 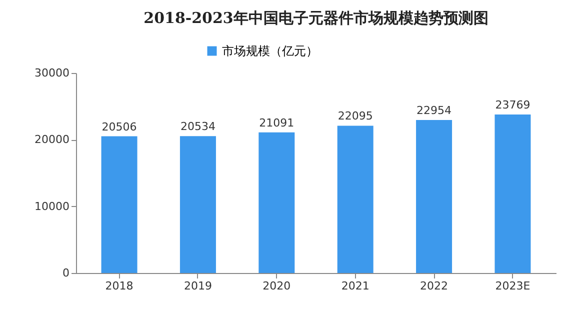 I want to click on x-tick-label: 2020, so click(x=276, y=286).